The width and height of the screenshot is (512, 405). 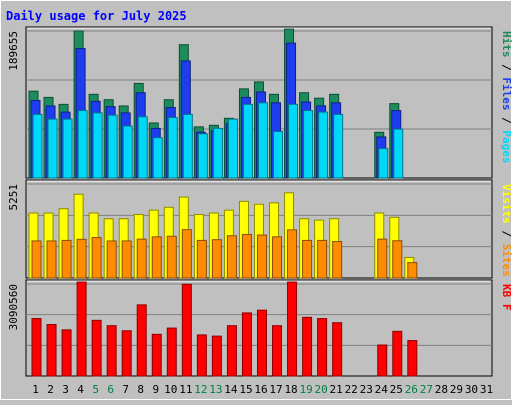 What do you see at coordinates (275, 389) in the screenshot?
I see `day-label-17: 17` at bounding box center [275, 389].